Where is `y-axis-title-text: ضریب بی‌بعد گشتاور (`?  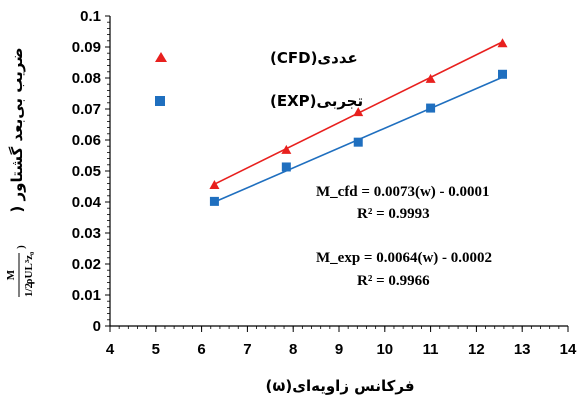
y-axis-title-text: ضریب بی‌بعد گشتاور ( is located at coordinates (17, 129).